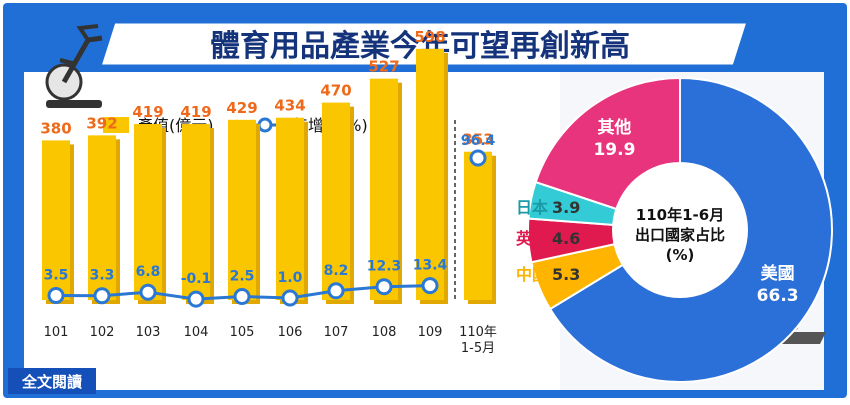 Image resolution: width=850 pixels, height=405 pixels. I want to click on bar-value-label: 470, so click(335, 91).